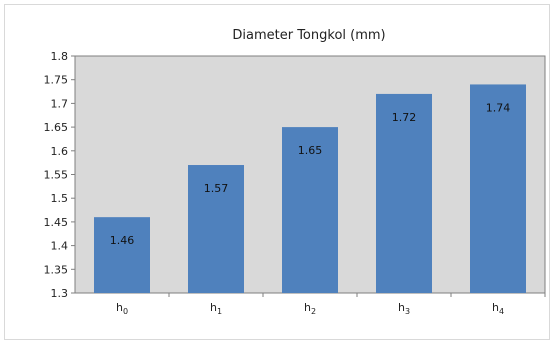  Describe the element at coordinates (498, 107) in the screenshot. I see `data-label: 1.74` at that location.